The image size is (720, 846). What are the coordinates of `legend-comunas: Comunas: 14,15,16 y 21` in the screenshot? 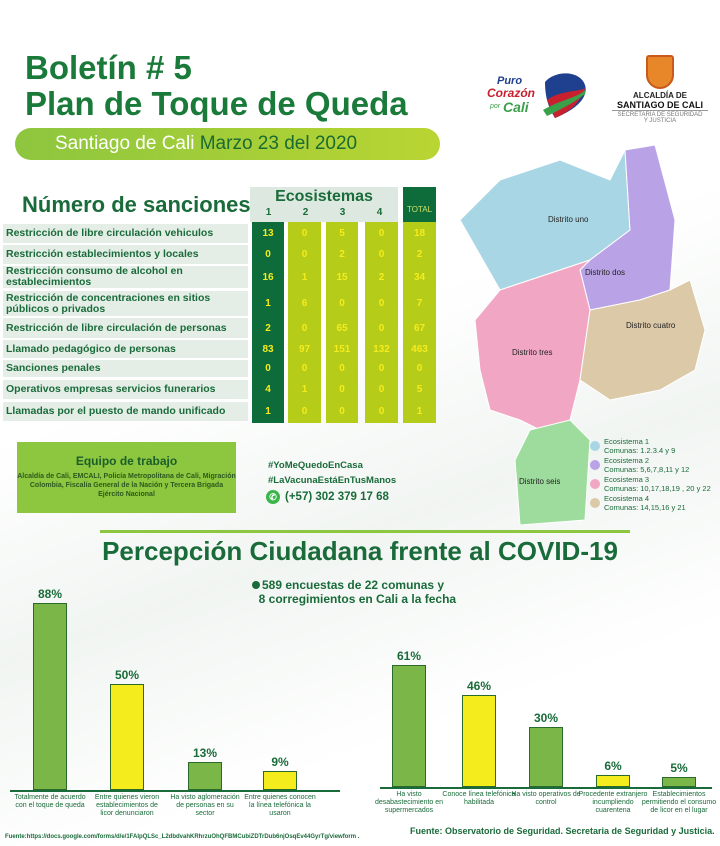 It's located at (645, 507).